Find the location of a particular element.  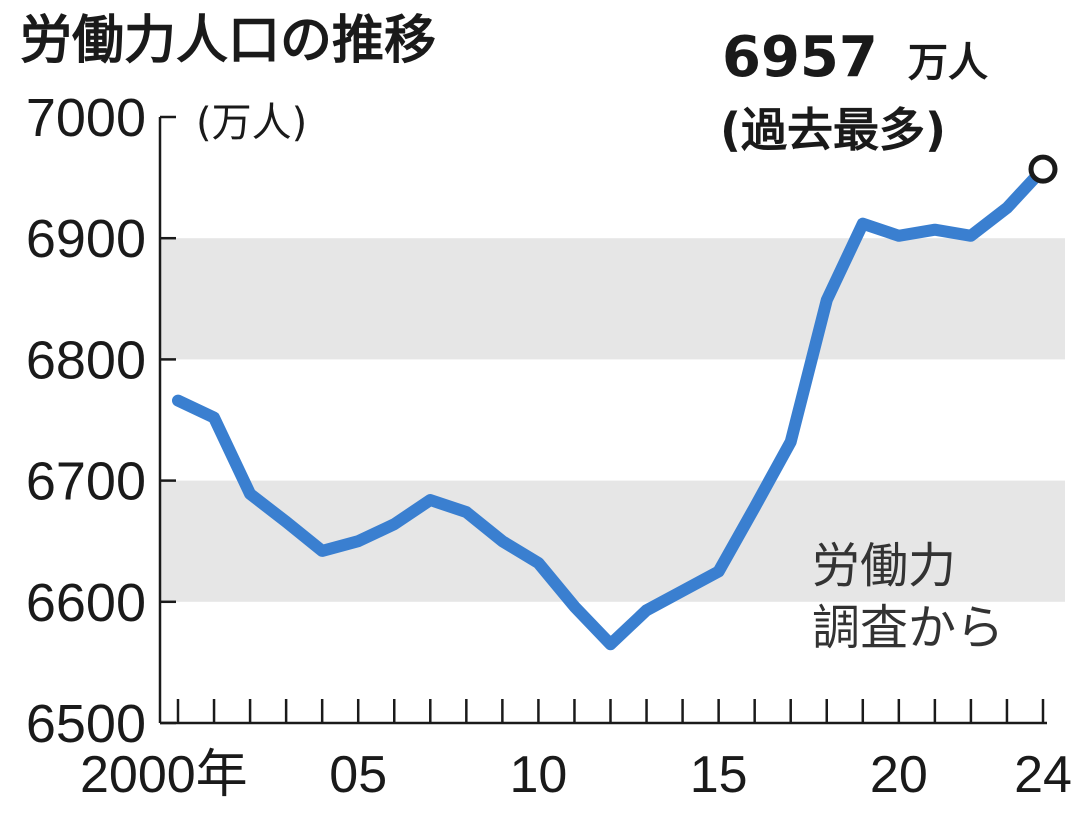

y-tick-label: 6600 is located at coordinates (86, 603).